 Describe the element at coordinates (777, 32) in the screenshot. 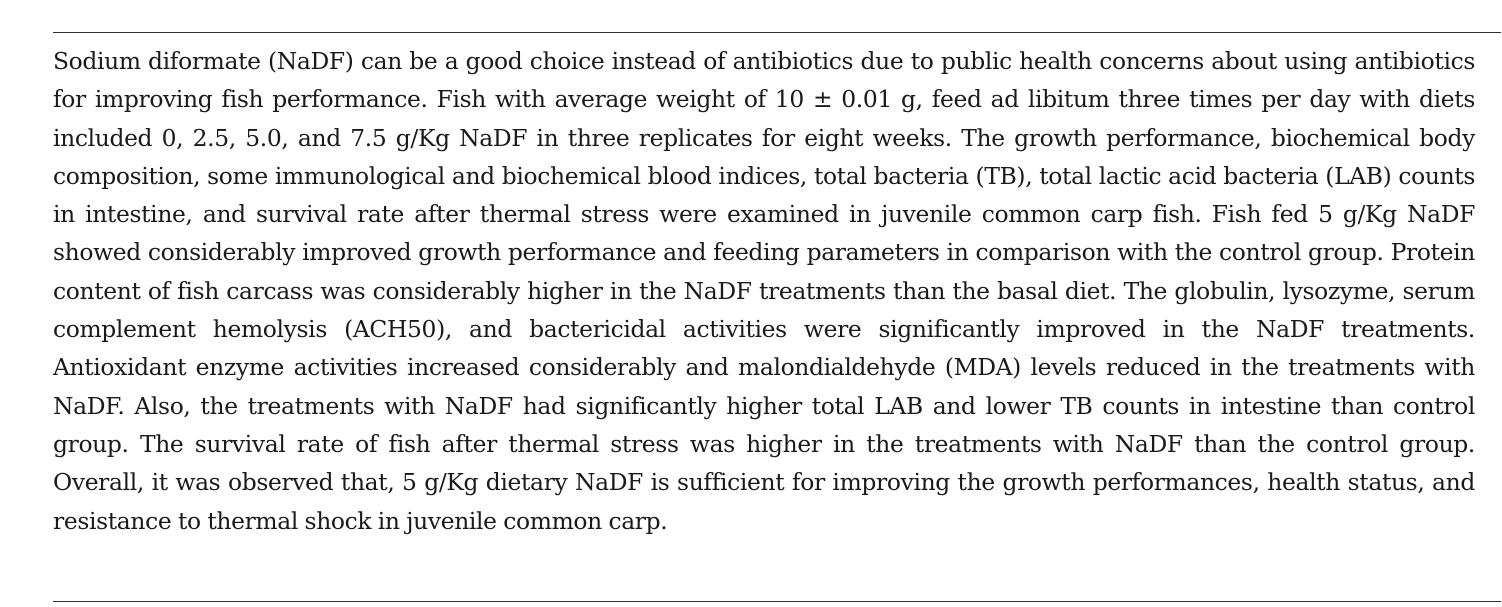

I see `top-divider` at that location.